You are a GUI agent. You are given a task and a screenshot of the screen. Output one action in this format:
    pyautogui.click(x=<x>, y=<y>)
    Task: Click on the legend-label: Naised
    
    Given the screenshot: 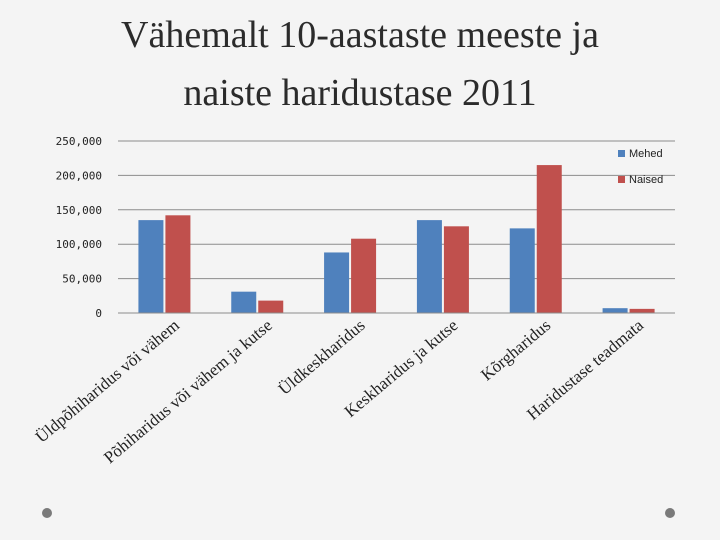 What is the action you would take?
    pyautogui.click(x=646, y=180)
    